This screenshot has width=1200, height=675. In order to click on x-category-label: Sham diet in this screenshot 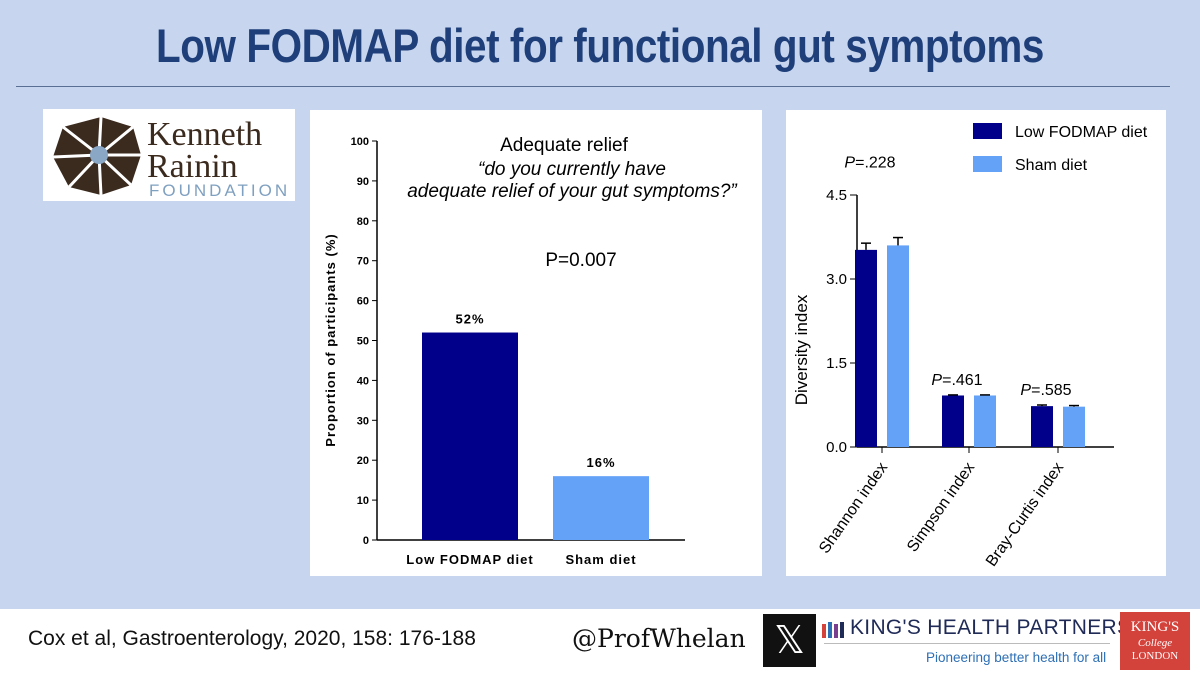, I will do `click(600, 559)`.